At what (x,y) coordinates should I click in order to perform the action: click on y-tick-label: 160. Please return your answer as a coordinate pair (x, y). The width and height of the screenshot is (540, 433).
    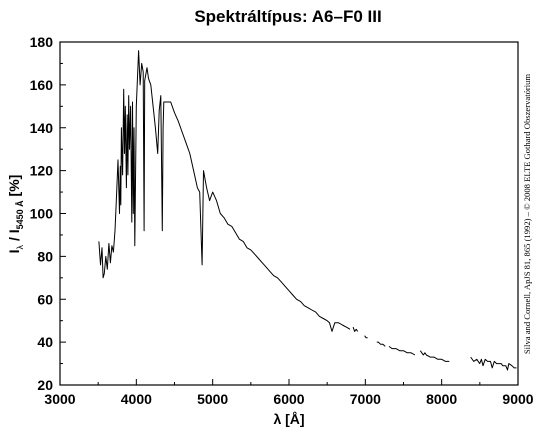
    Looking at the image, I should click on (42, 85).